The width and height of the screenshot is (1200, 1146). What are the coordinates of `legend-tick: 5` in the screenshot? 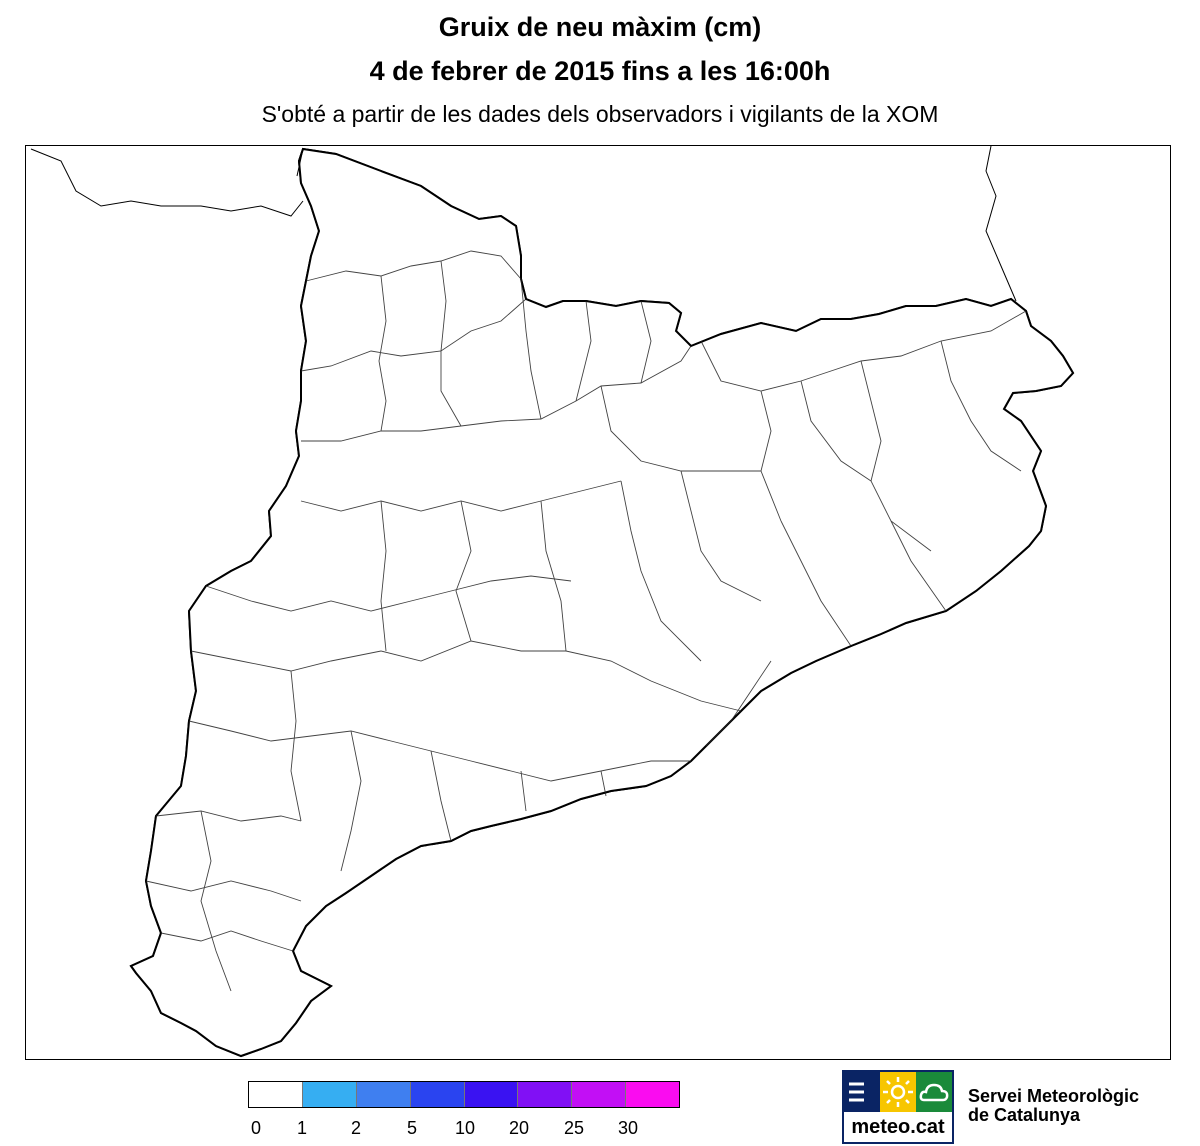 It's located at (412, 1128).